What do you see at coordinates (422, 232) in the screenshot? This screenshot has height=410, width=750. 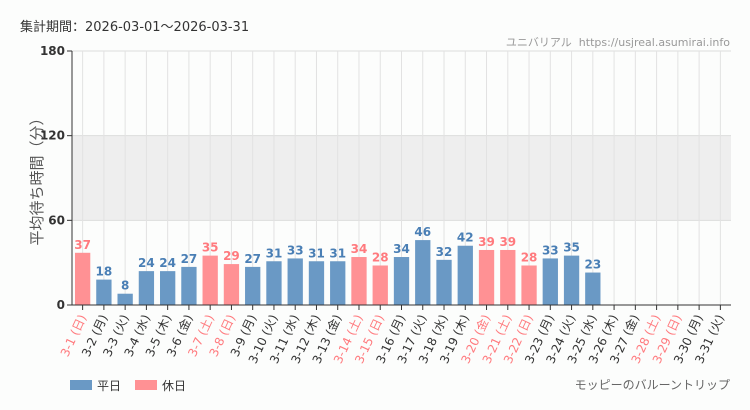 I see `data-label: 46` at bounding box center [422, 232].